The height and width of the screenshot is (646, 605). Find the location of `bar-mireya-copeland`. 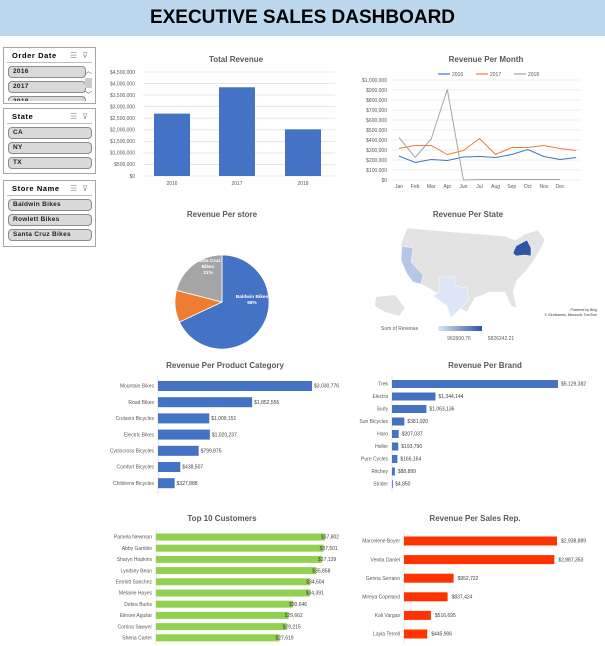

bar-mireya-copeland is located at coordinates (426, 597).